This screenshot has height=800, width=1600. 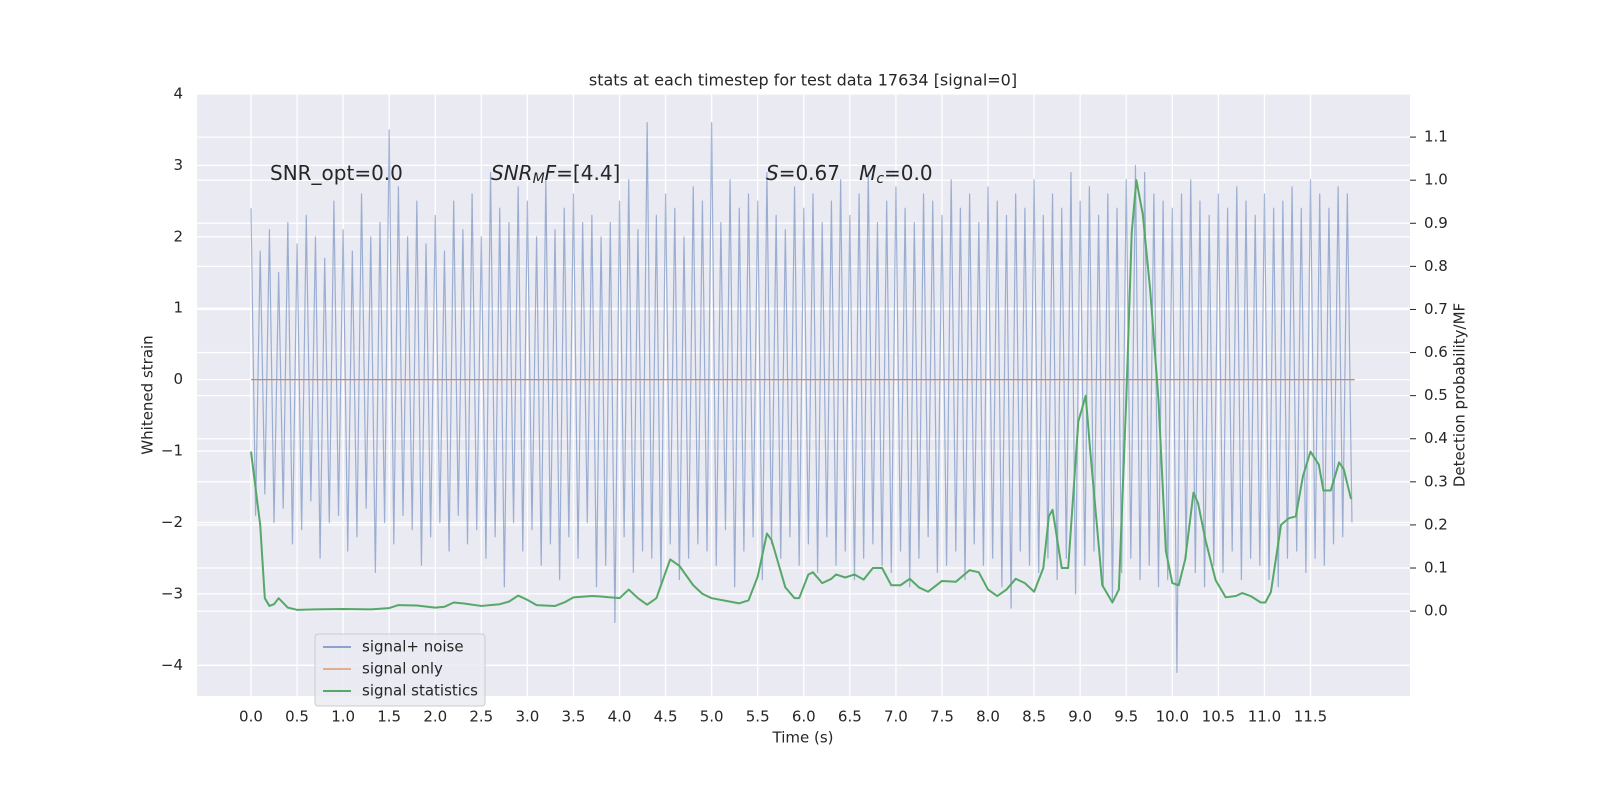 I want to click on x-tick-label: 9.0, so click(x=1080, y=717).